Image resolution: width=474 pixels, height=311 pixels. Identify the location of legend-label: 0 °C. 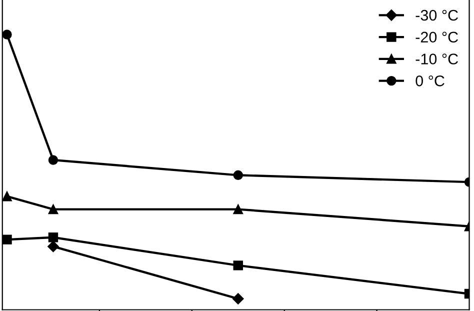
(430, 80).